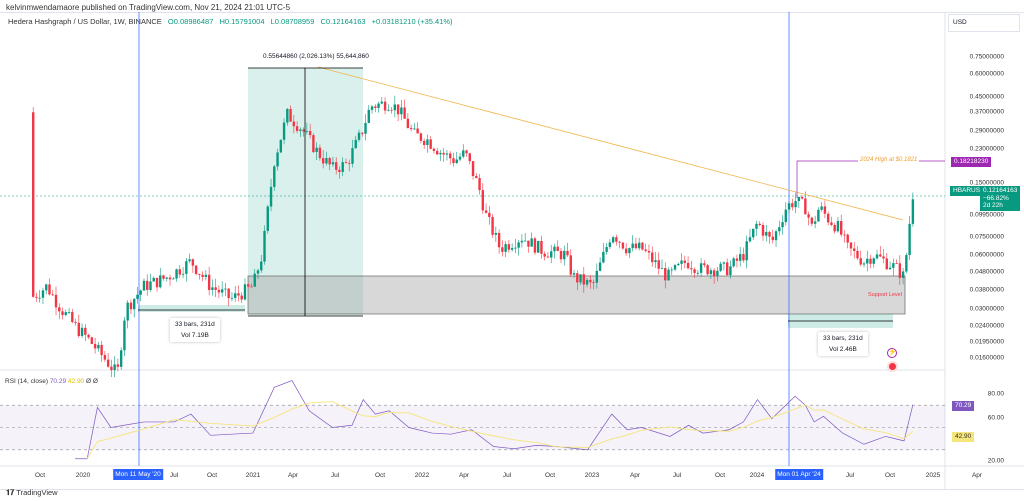  Describe the element at coordinates (316, 56) in the screenshot. I see `measure-label: 0.55644860 (2,026.13%) 55,644,860` at that location.